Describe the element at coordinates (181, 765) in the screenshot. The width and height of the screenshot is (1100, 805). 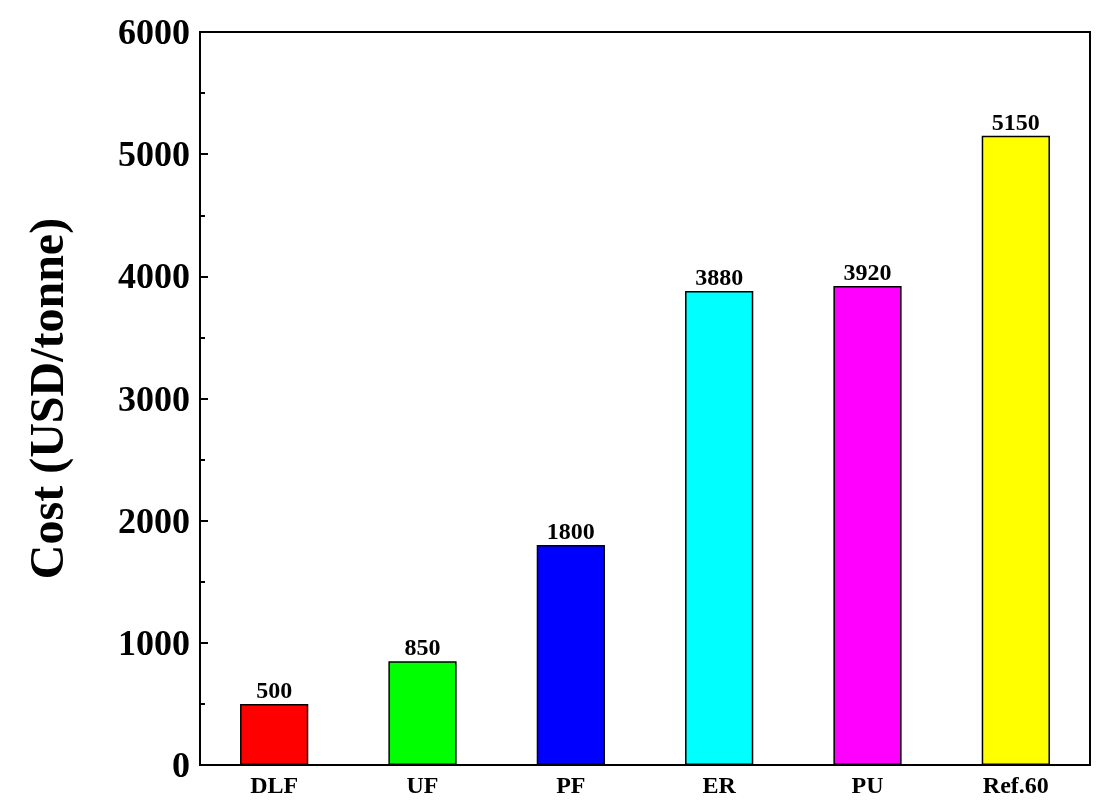
I see `y-tick-label: 0` at that location.